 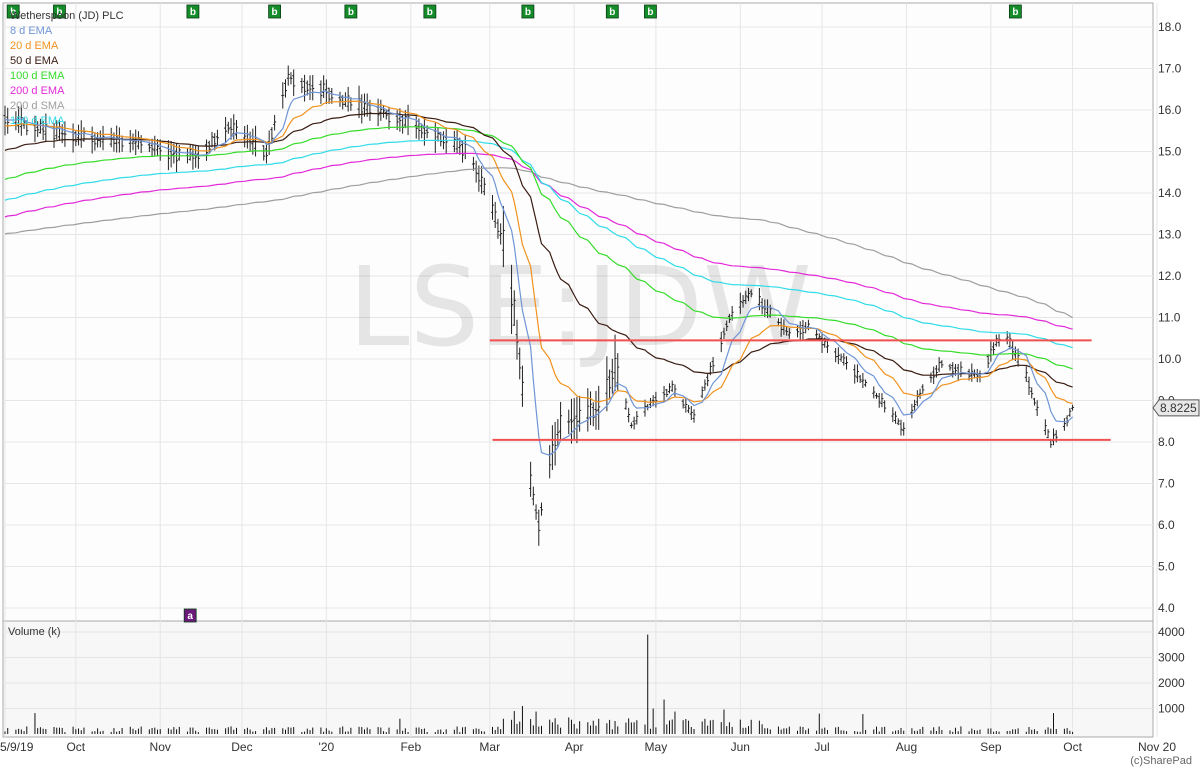 What do you see at coordinates (37, 121) in the screenshot?
I see `legend-entry: 150 d EMA` at bounding box center [37, 121].